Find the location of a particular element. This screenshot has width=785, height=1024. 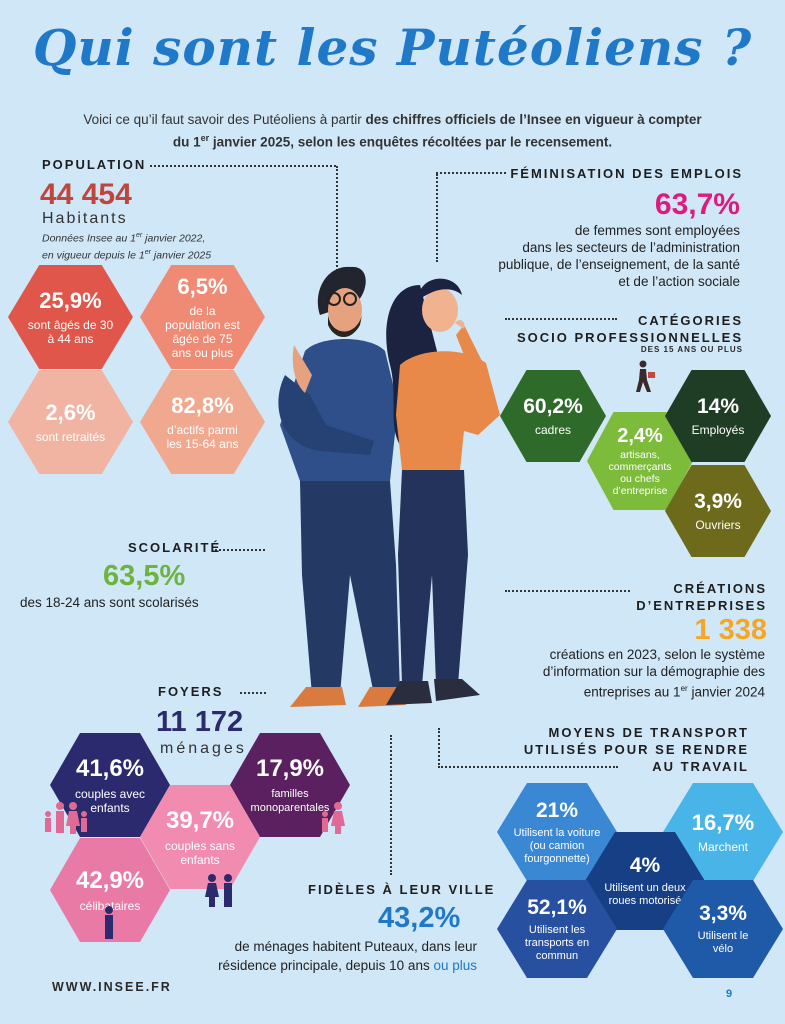

intro-line2-sup: er is located at coordinates (205, 138).